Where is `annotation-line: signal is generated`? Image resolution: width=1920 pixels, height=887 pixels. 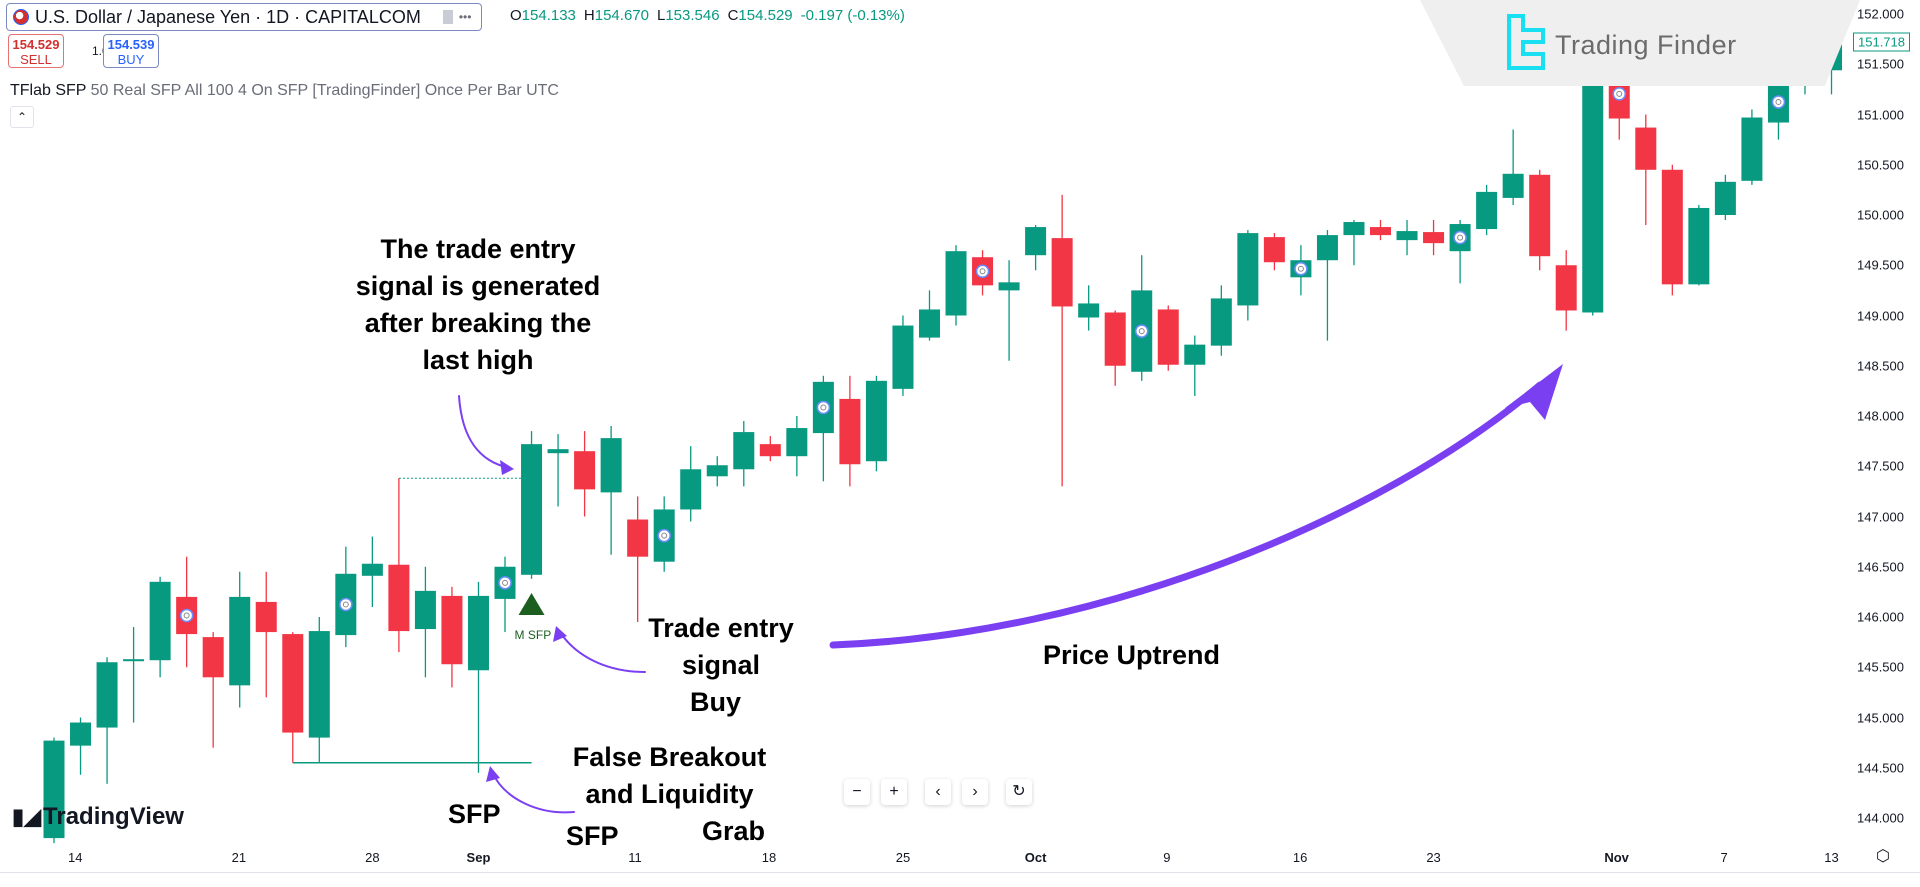
annotation-line: signal is generated is located at coordinates (478, 286).